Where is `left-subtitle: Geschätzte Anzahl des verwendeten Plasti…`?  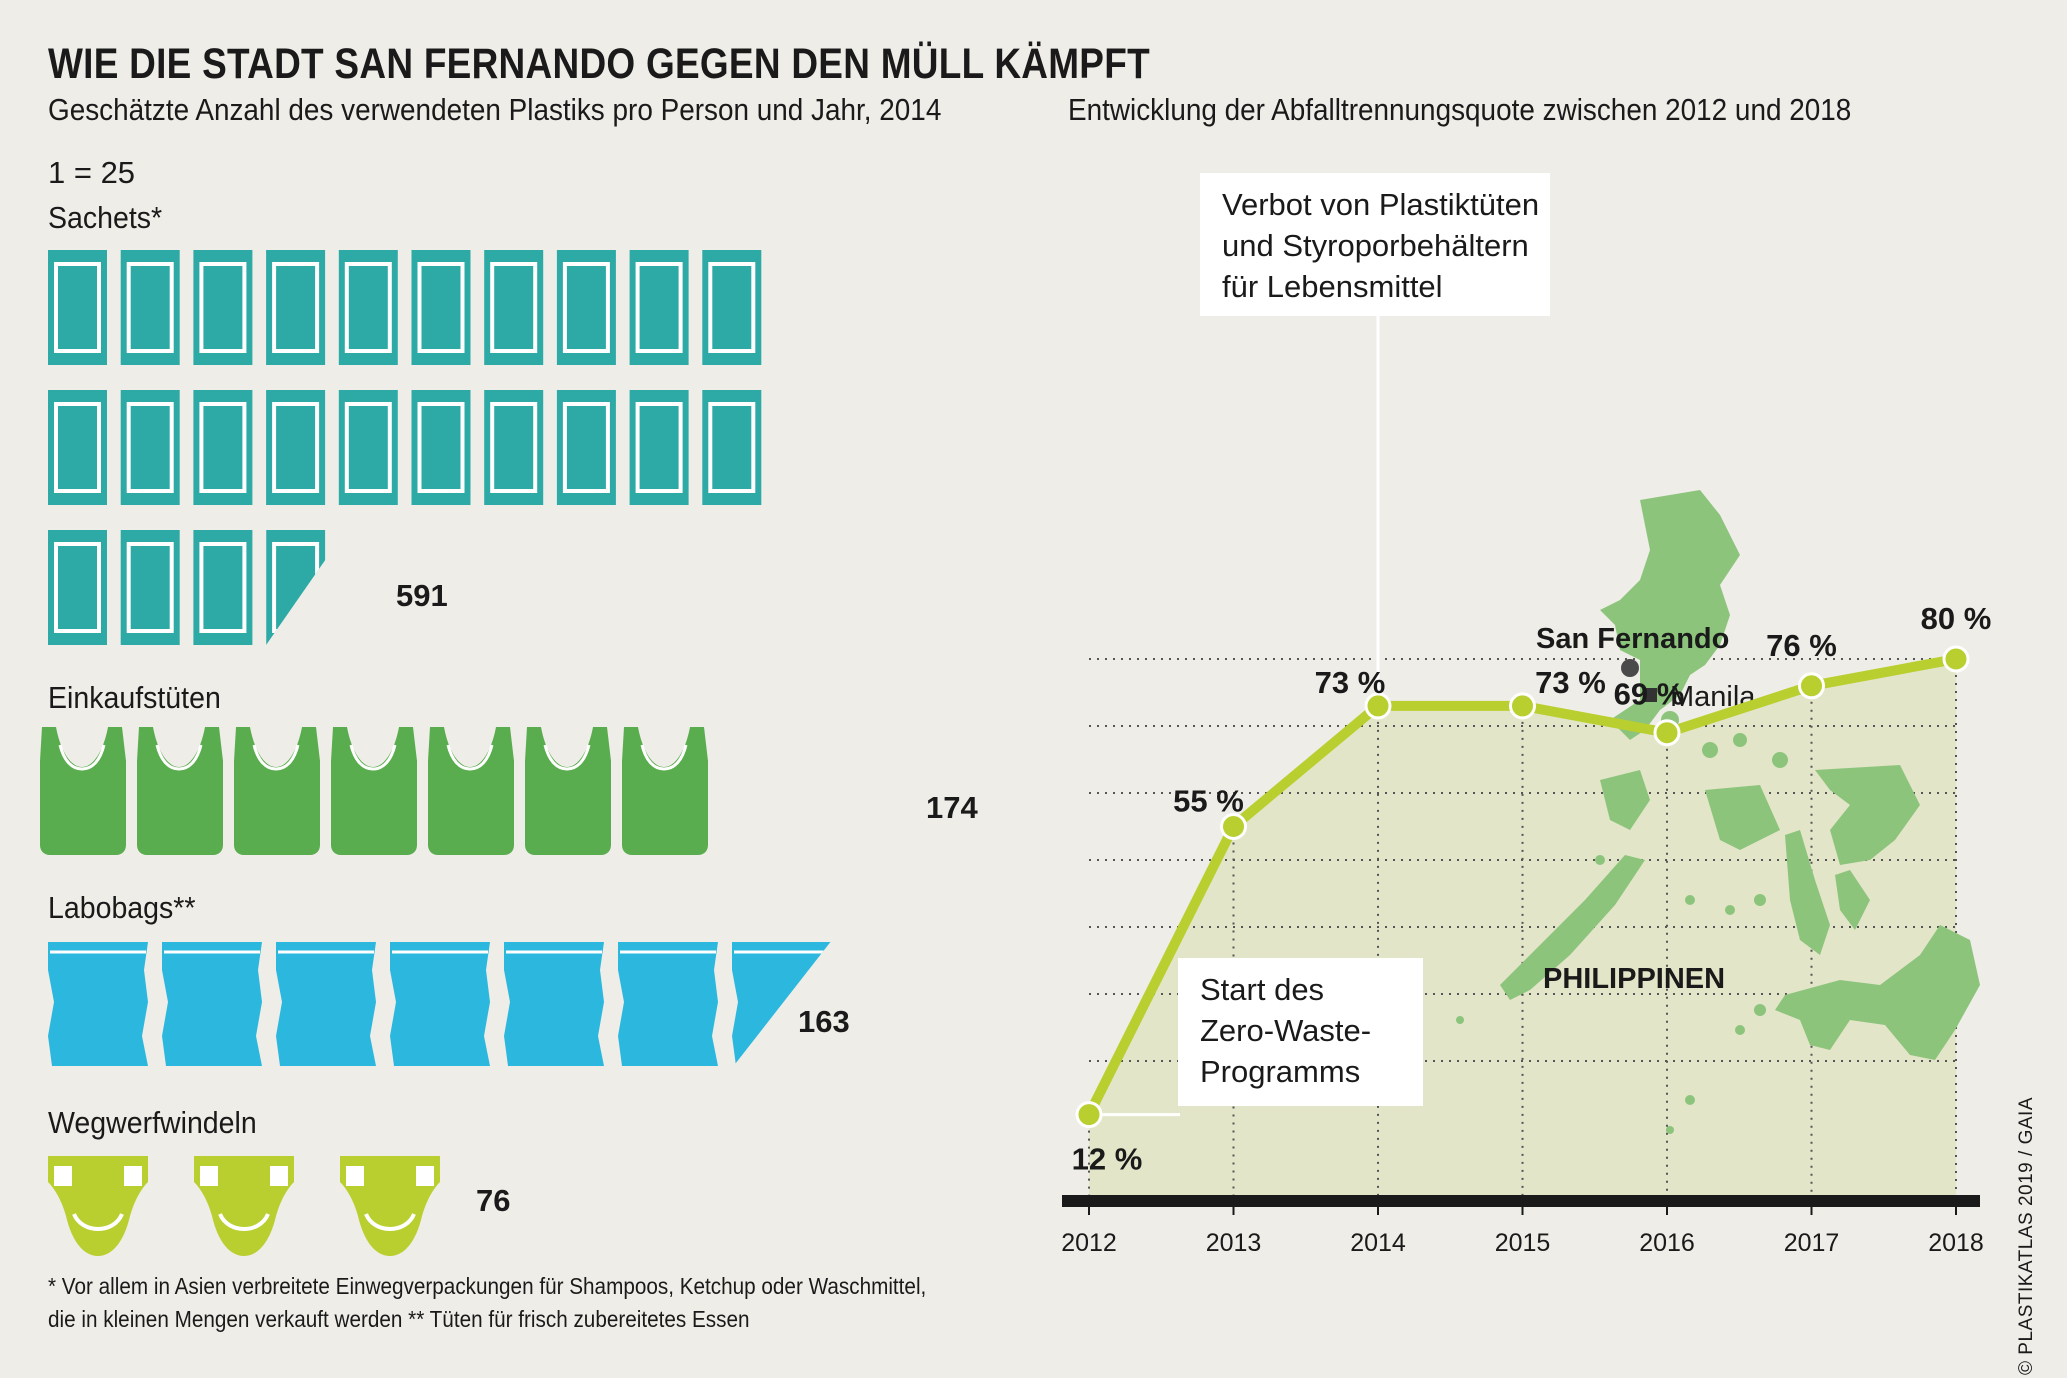 left-subtitle: Geschätzte Anzahl des verwendeten Plasti… is located at coordinates (495, 109).